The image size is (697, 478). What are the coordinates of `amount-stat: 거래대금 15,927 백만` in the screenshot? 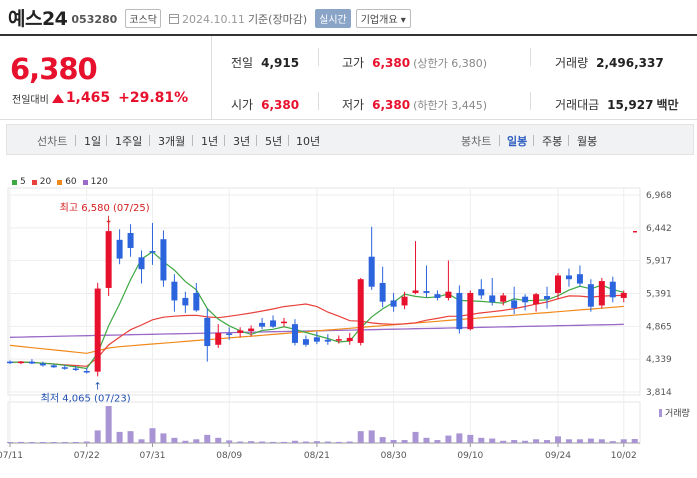 It's located at (617, 104).